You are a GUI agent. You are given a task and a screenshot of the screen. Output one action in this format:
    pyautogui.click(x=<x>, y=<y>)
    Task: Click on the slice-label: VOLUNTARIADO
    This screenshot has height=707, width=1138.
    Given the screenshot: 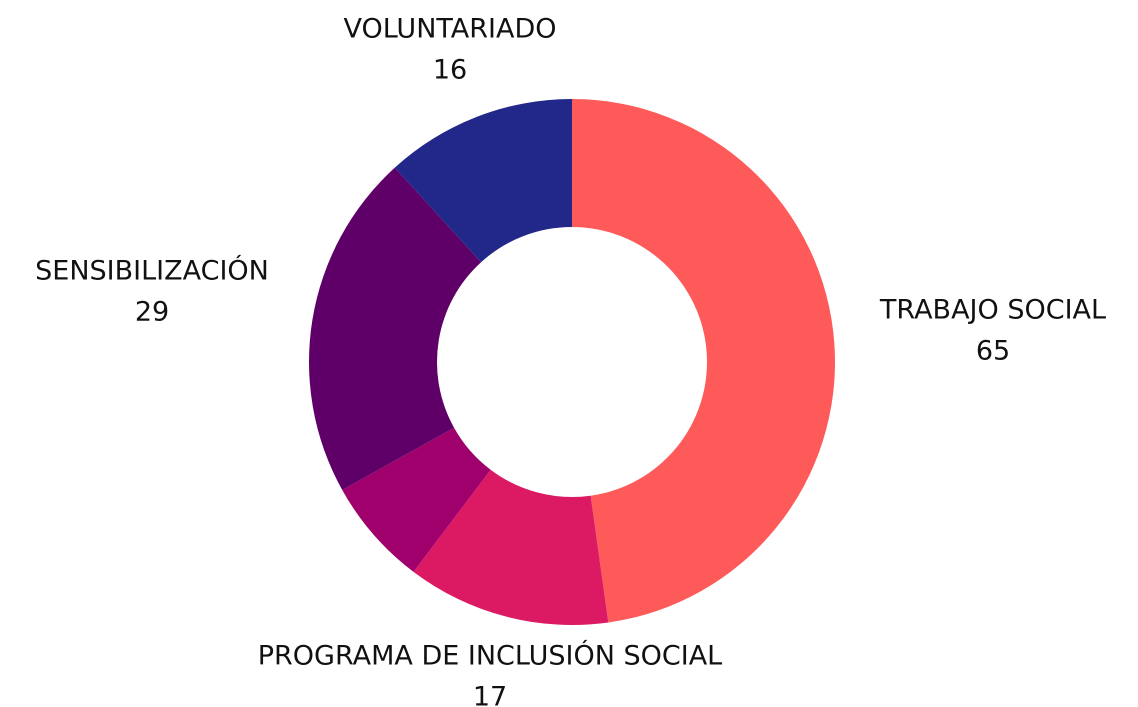 What is the action you would take?
    pyautogui.click(x=449, y=29)
    